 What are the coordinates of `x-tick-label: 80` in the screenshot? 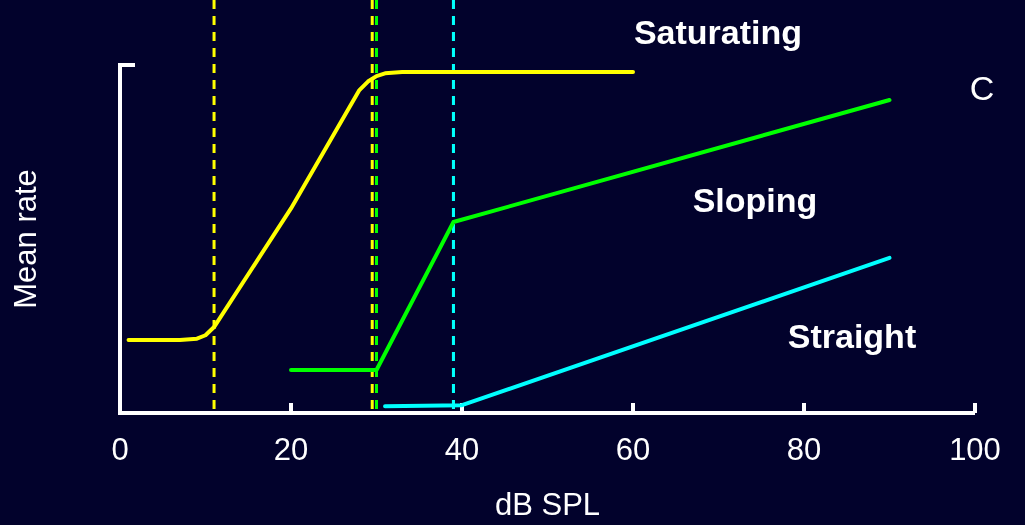 It's located at (804, 449).